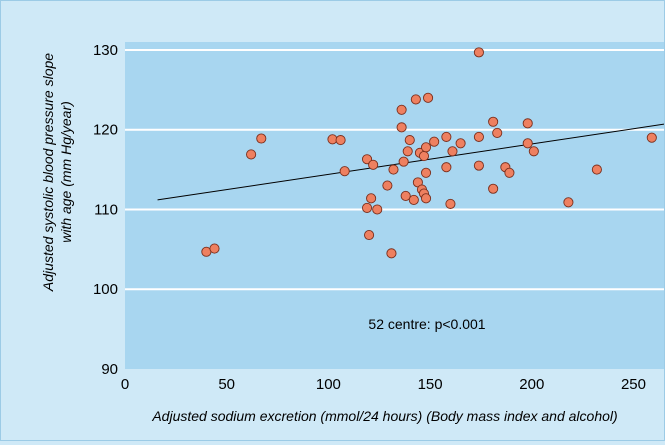 The height and width of the screenshot is (445, 665). Describe the element at coordinates (105, 289) in the screenshot. I see `y-tick-label-100: 100` at that location.